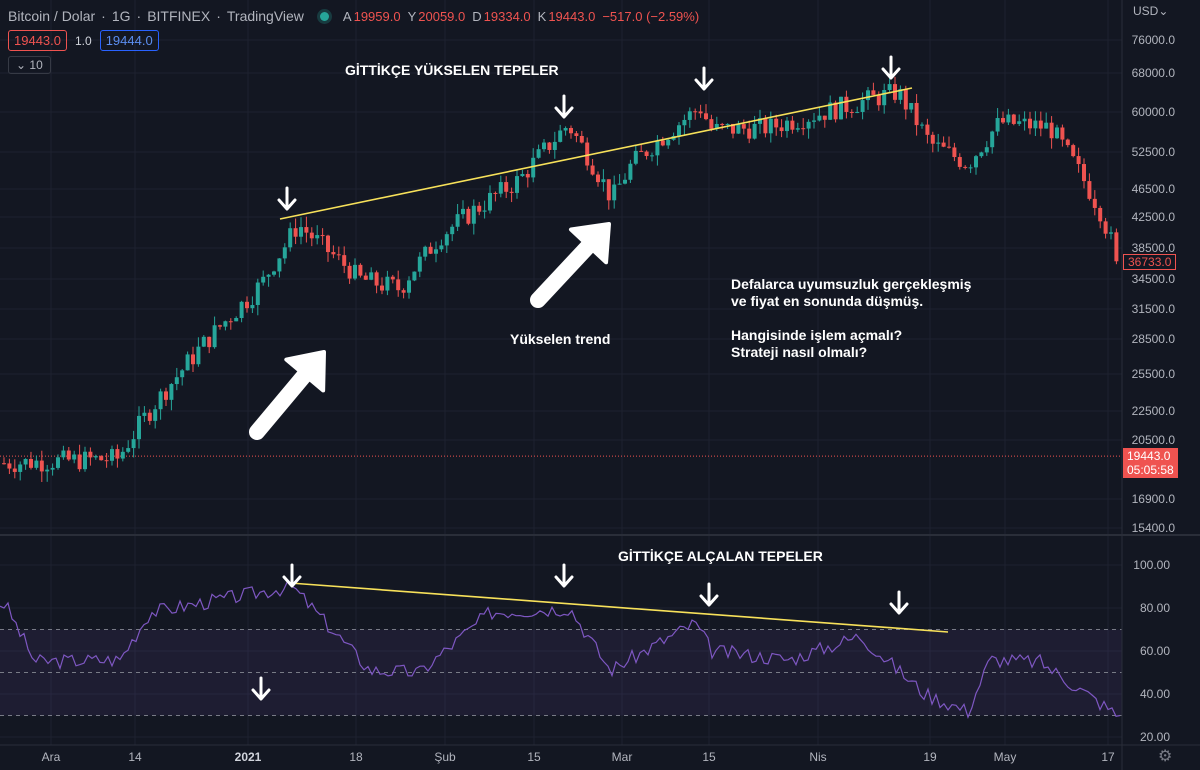 This screenshot has width=1200, height=770. What do you see at coordinates (799, 352) in the screenshot?
I see `note-line: Strateji nasıl olmalı?` at bounding box center [799, 352].